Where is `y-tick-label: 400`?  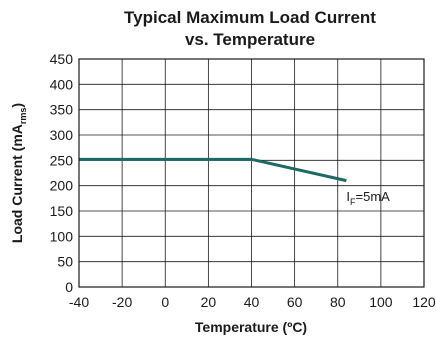 y-tick-label: 400 is located at coordinates (62, 84).